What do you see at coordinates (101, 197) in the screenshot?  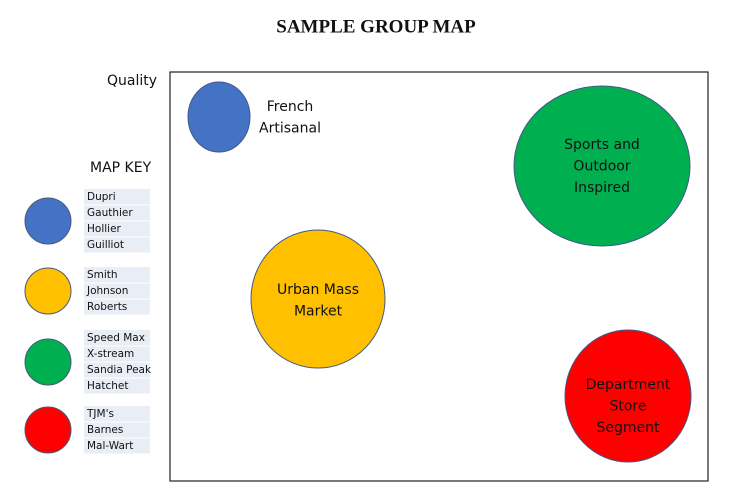 I see `key-name: Dupri` at bounding box center [101, 197].